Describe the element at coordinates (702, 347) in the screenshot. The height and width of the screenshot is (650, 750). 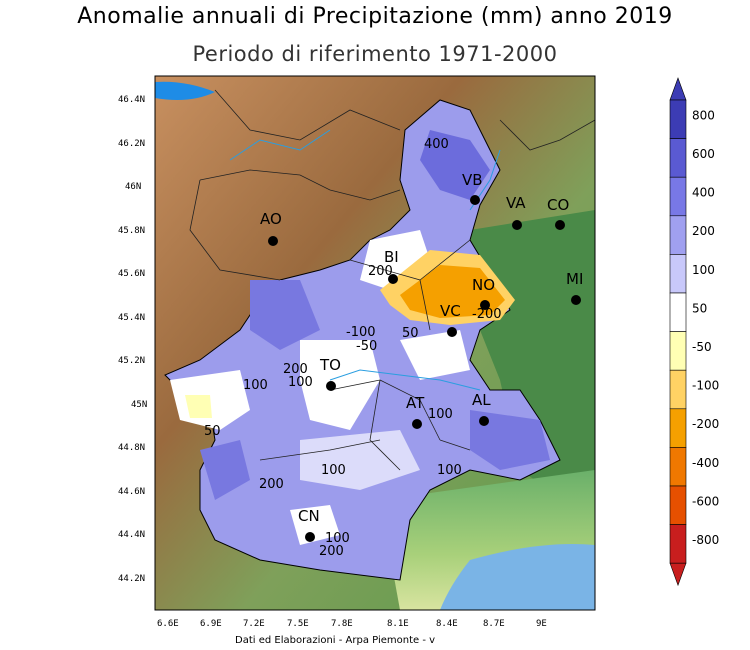
I see `legend-label: -50` at that location.